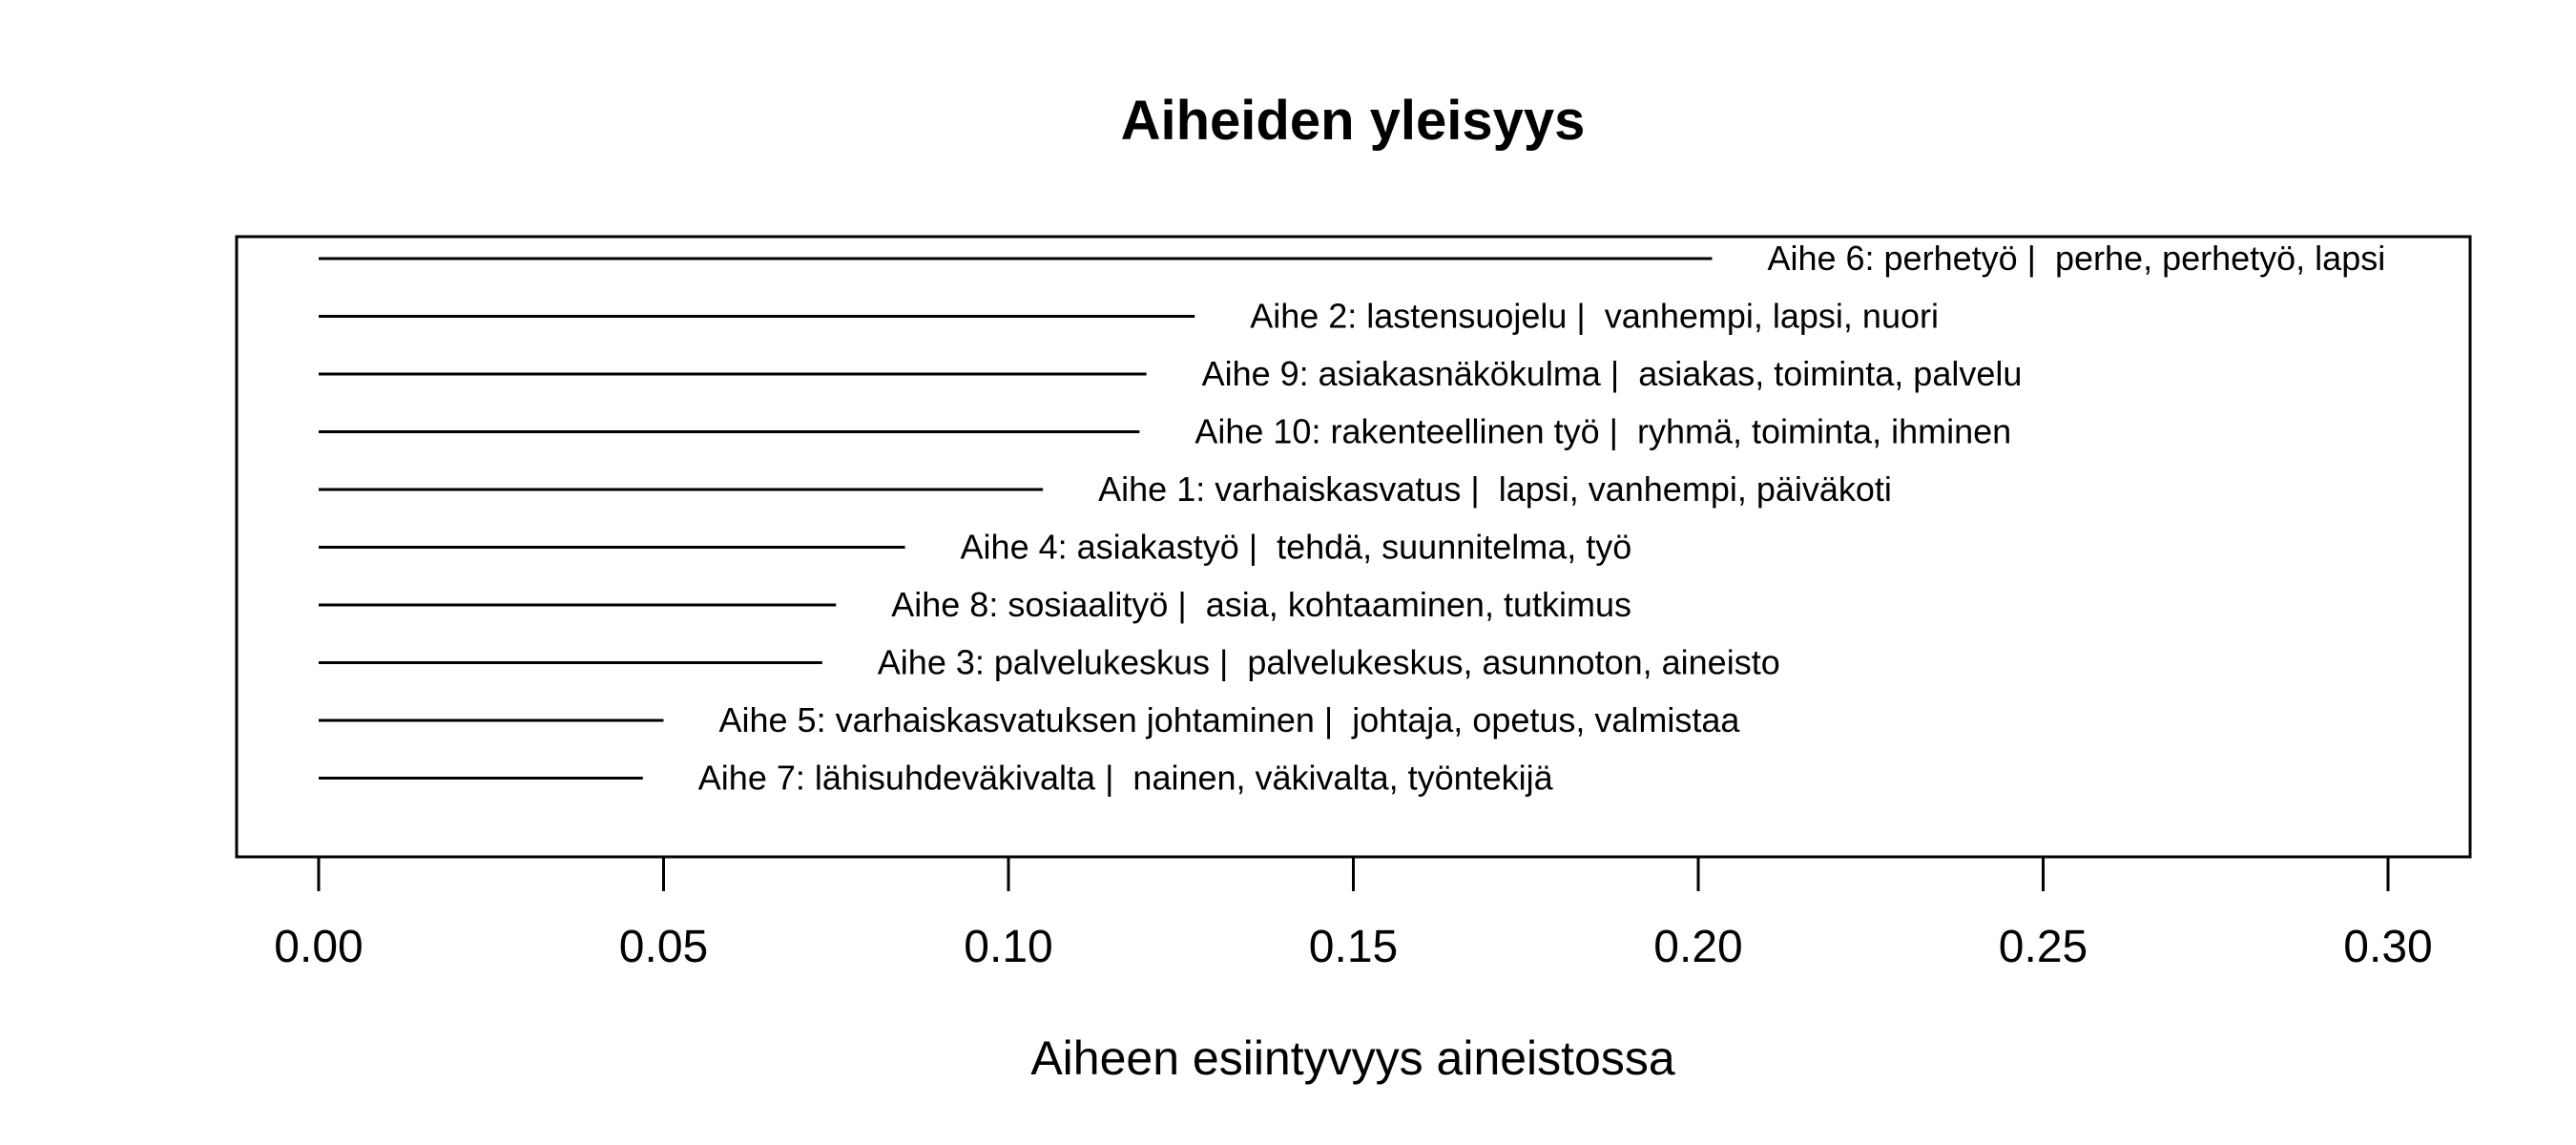  I want to click on x-tick-label: 0.30, so click(2387, 947).